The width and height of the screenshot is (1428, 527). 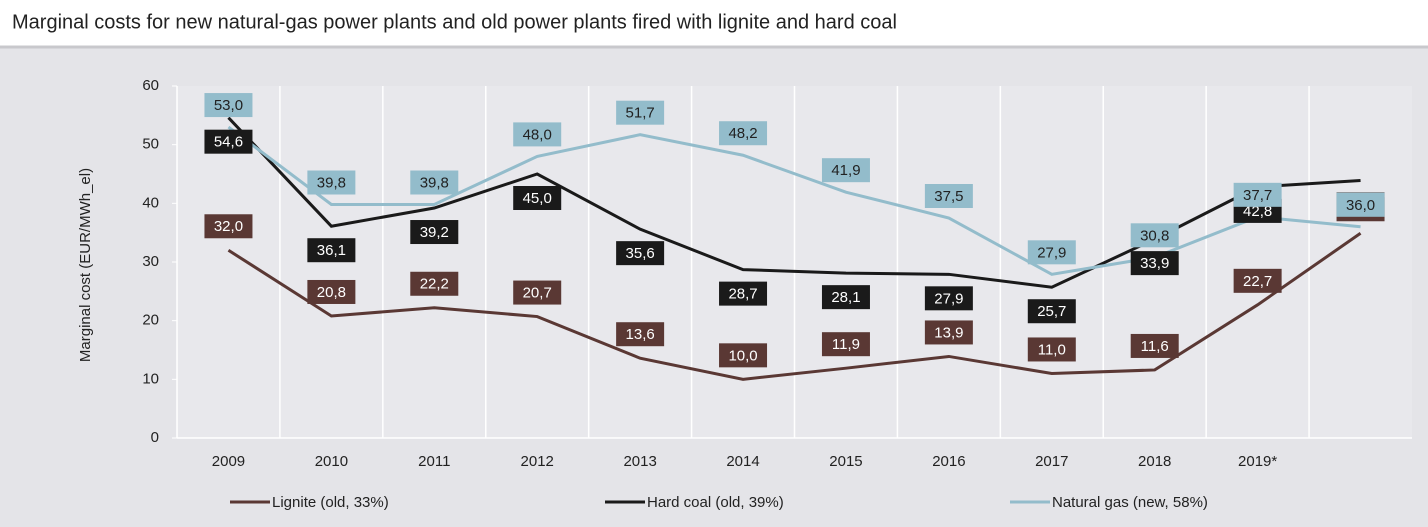 I want to click on x-tick-label: 2014, so click(x=742, y=461).